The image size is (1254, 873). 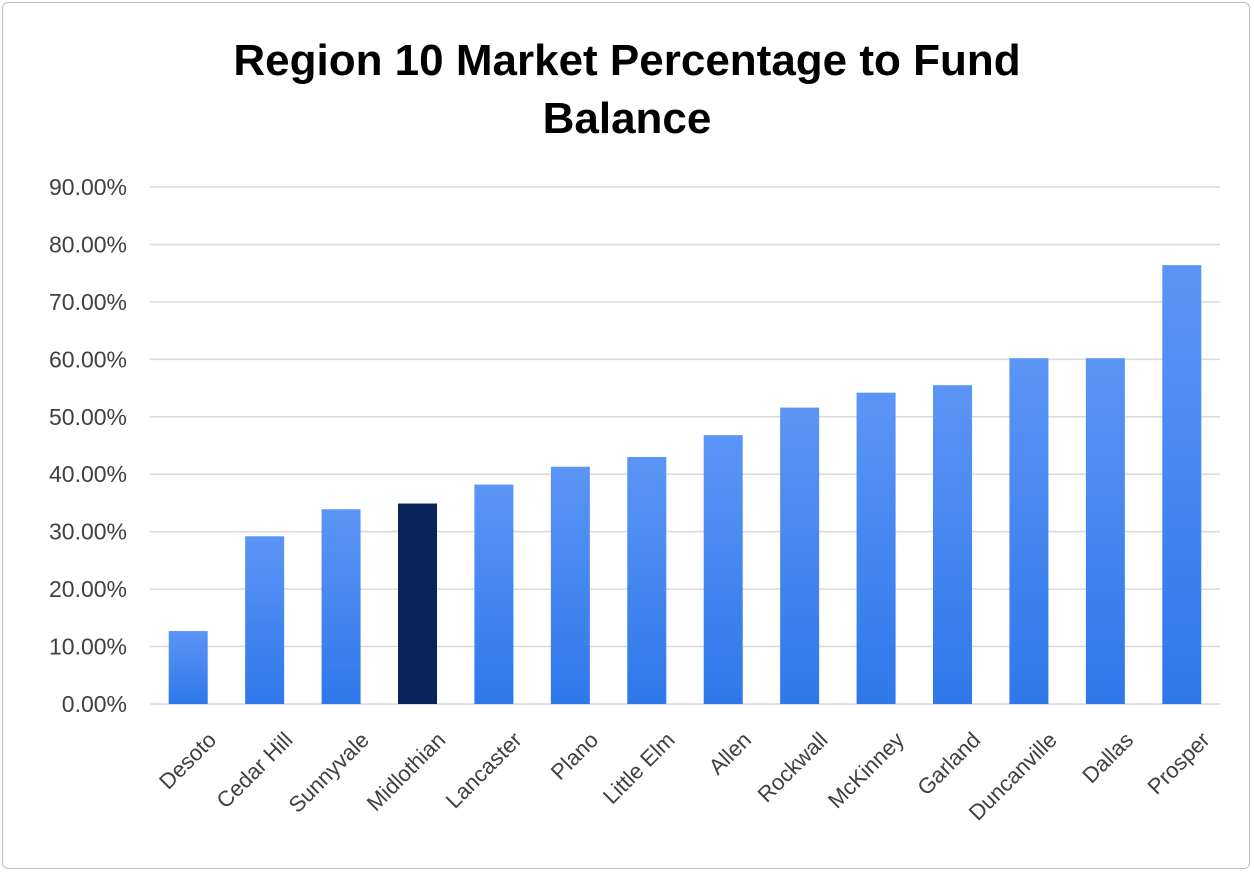 I want to click on bar-desoto, so click(x=188, y=667).